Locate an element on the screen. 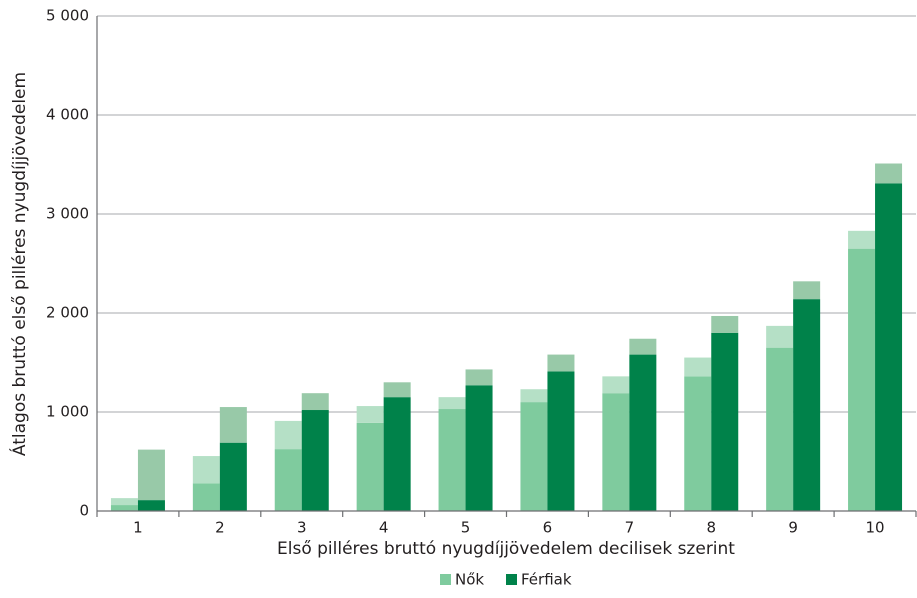  y-tick-label: 0 is located at coordinates (84, 511).